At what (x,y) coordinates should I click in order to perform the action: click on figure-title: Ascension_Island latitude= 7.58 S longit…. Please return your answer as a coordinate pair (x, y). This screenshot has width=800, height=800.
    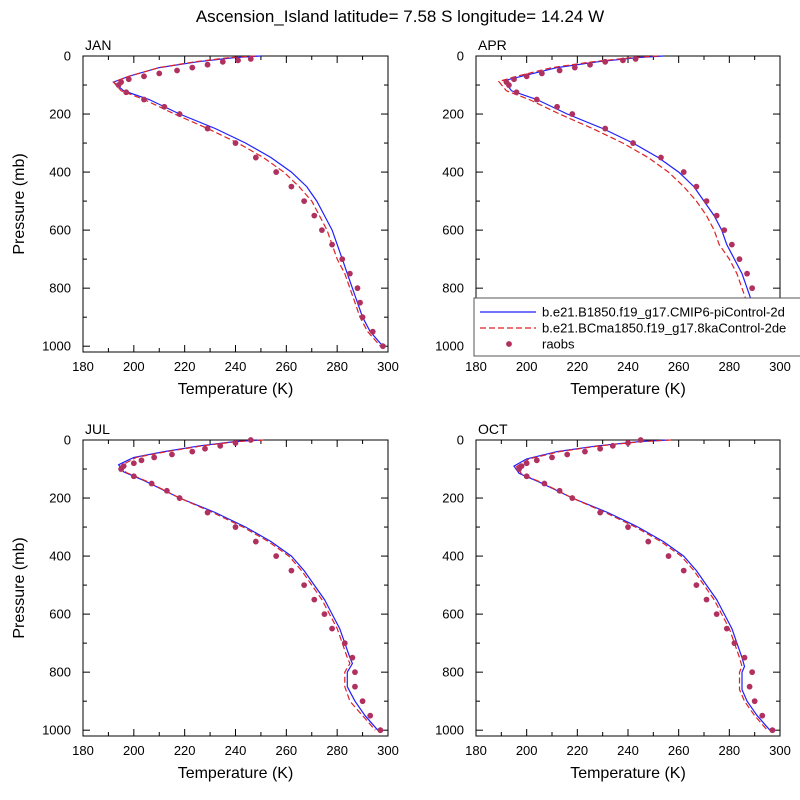
    Looking at the image, I should click on (400, 16).